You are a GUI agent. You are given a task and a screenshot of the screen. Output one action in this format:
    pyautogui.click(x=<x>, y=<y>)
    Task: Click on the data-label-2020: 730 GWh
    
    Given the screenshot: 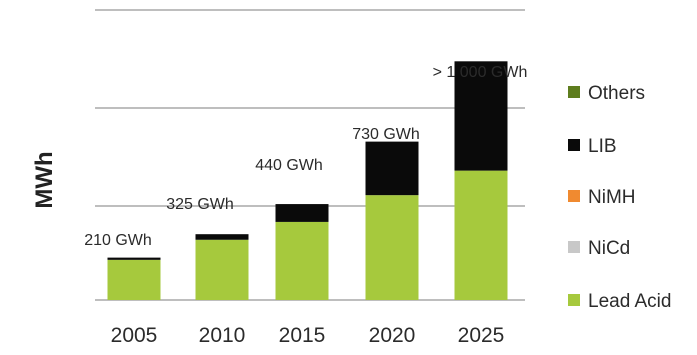 What is the action you would take?
    pyautogui.click(x=386, y=134)
    